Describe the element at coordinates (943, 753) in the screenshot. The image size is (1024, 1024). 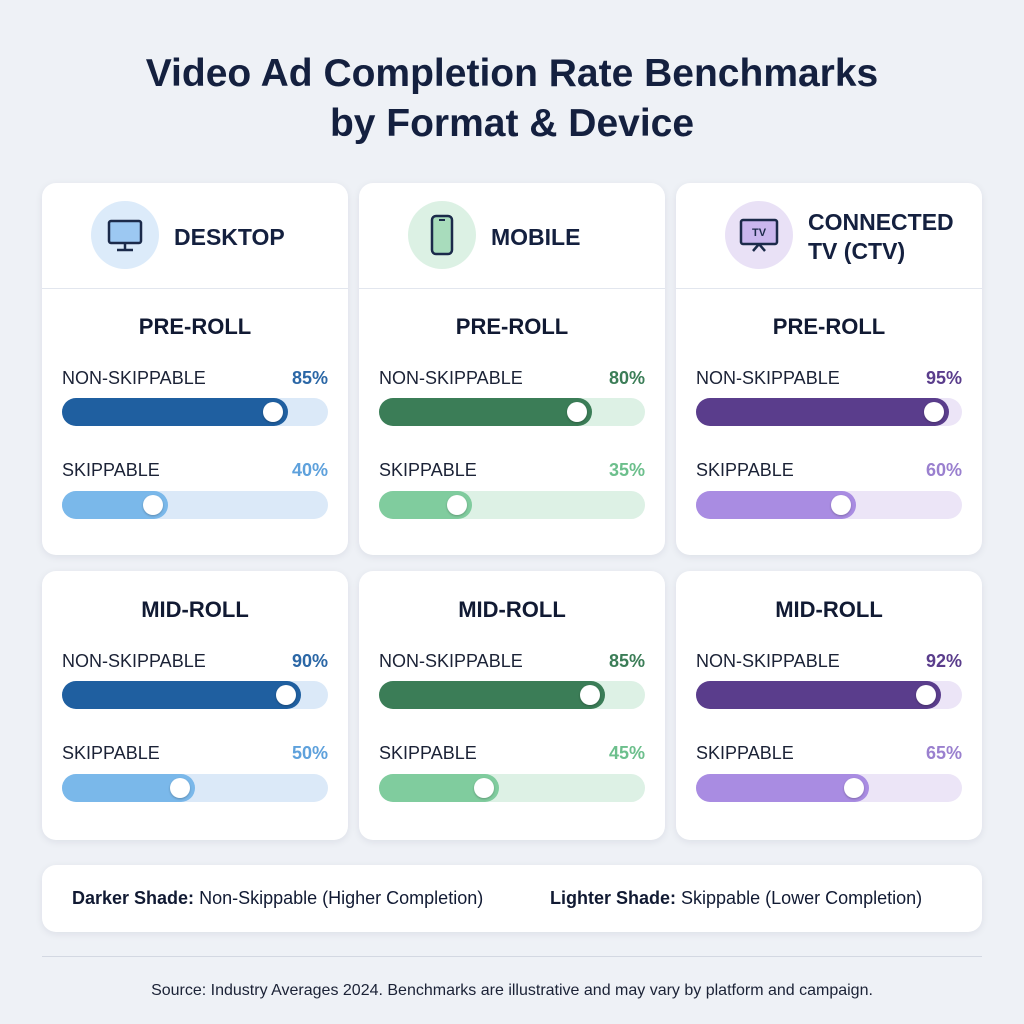
I see `value-label: 65%` at that location.